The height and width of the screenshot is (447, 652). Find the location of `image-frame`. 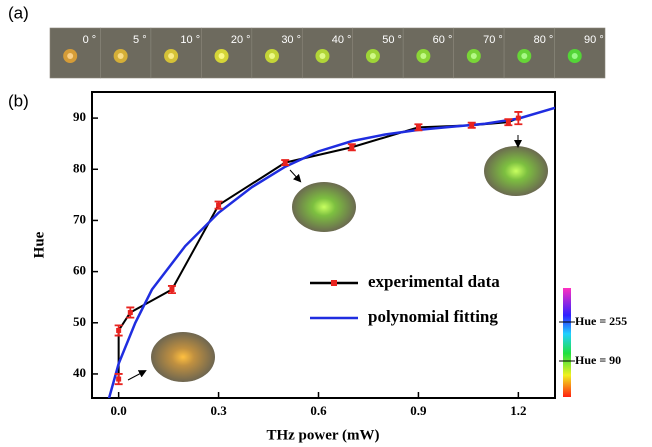

image-frame is located at coordinates (126, 53).